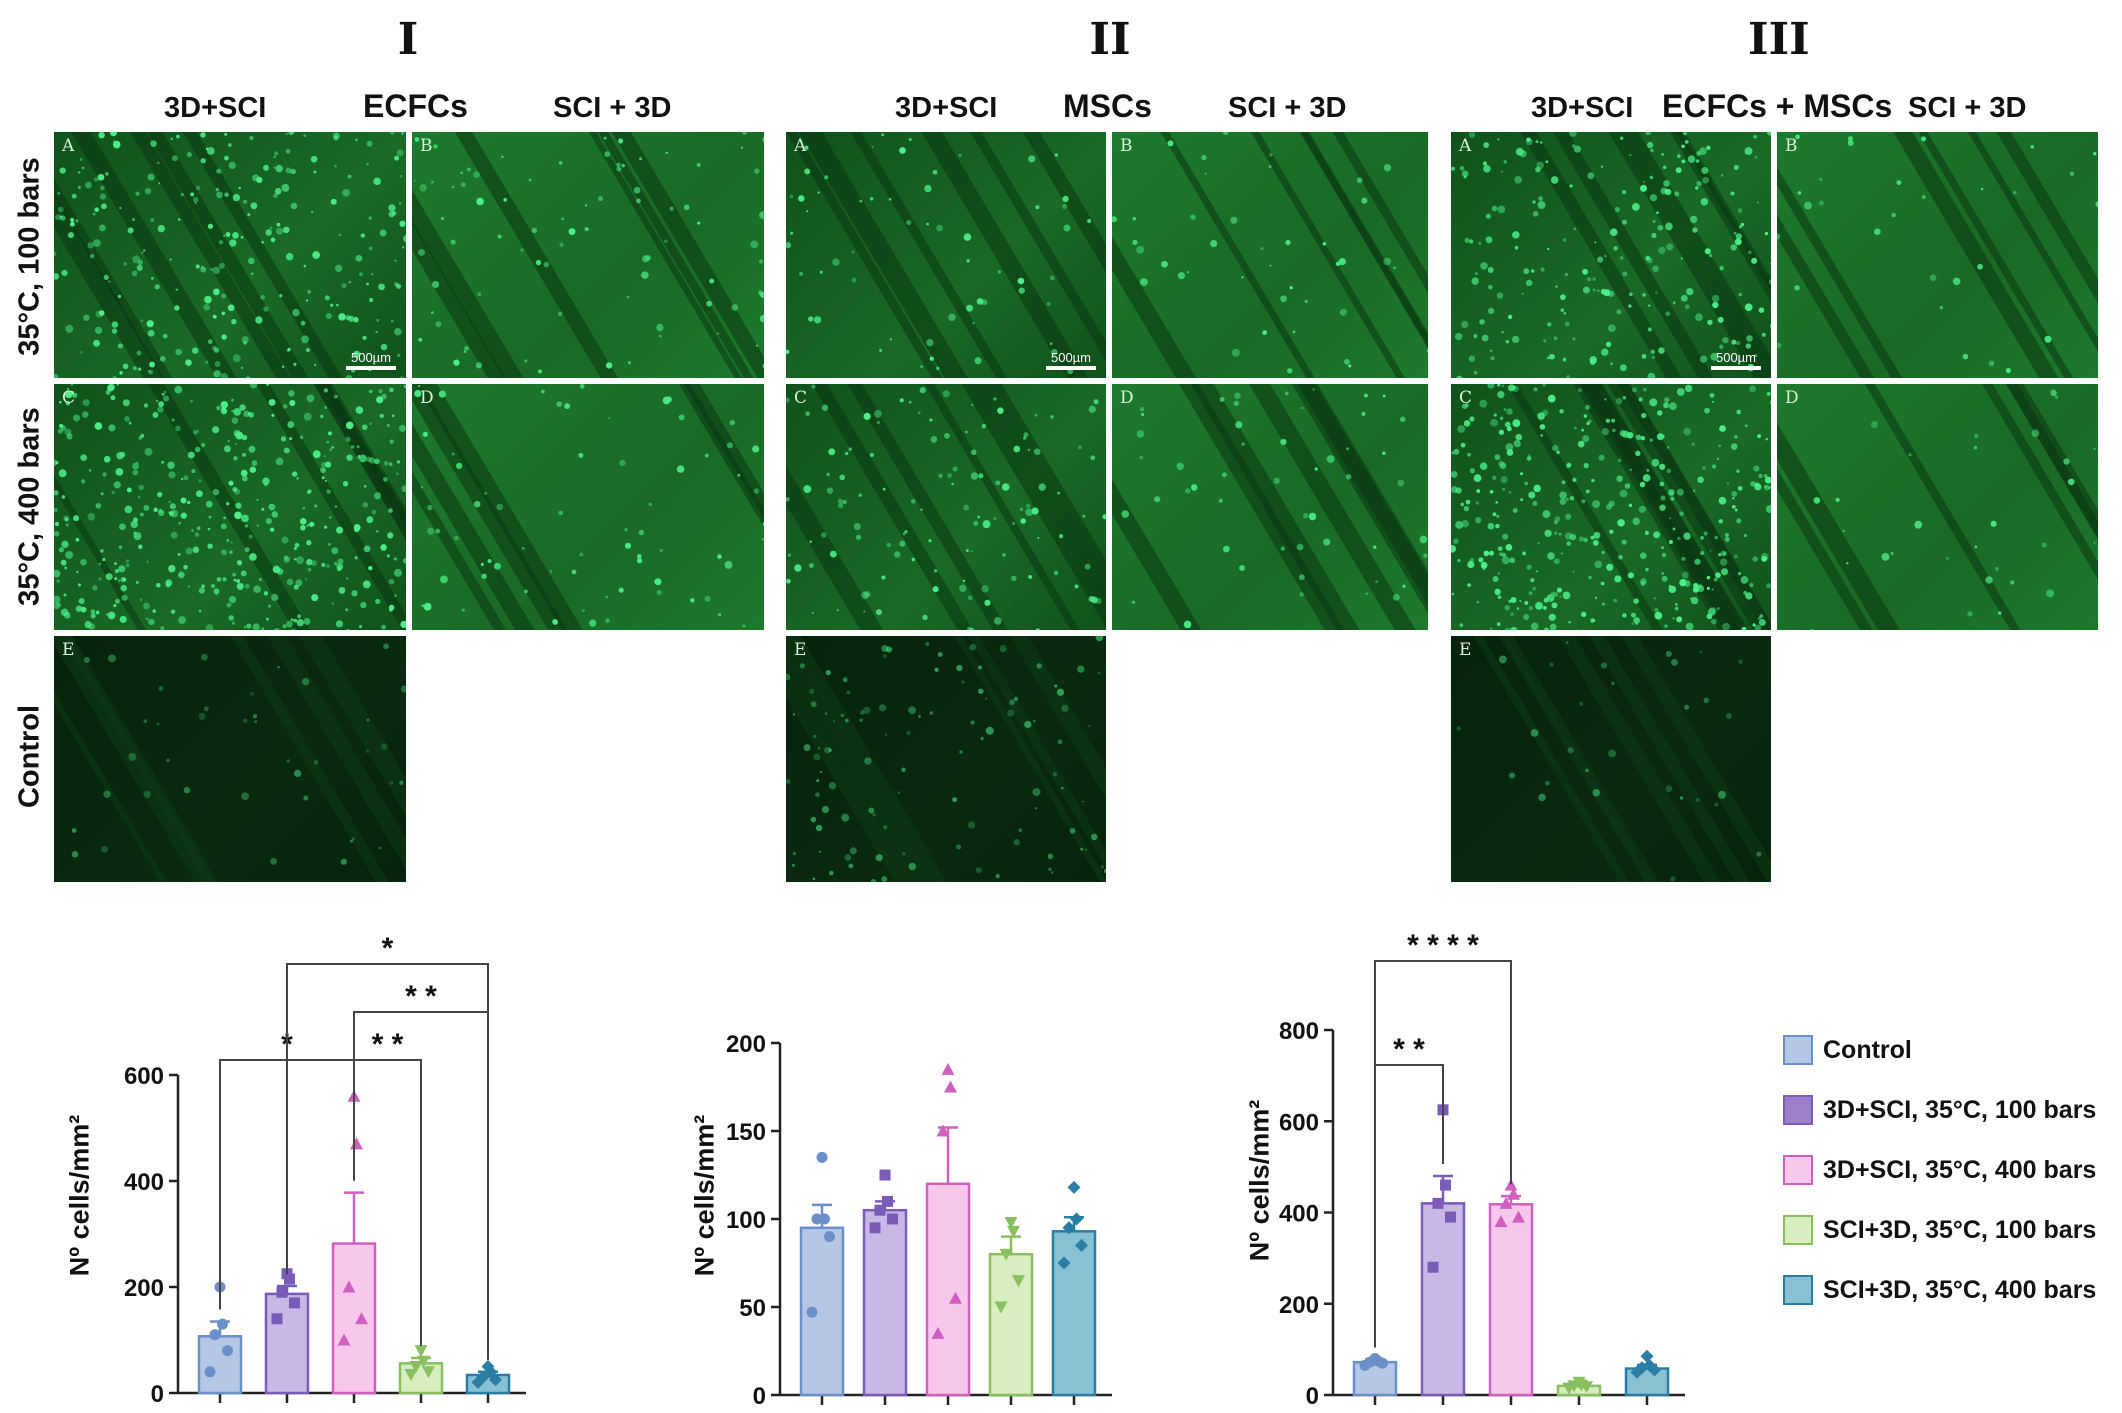 The width and height of the screenshot is (2122, 1413). I want to click on micrograph-texture, so click(1270, 255).